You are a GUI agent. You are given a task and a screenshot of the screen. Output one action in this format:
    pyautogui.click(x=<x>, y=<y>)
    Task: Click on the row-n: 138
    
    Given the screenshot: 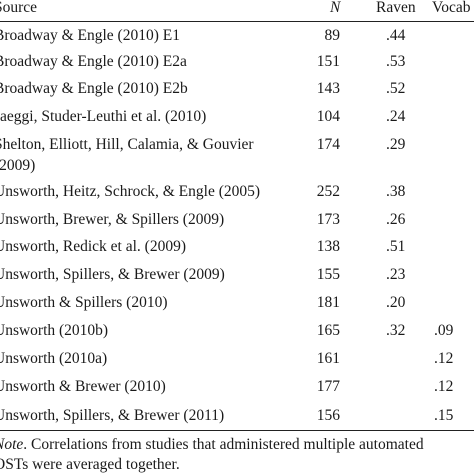 What is the action you would take?
    pyautogui.click(x=328, y=246)
    